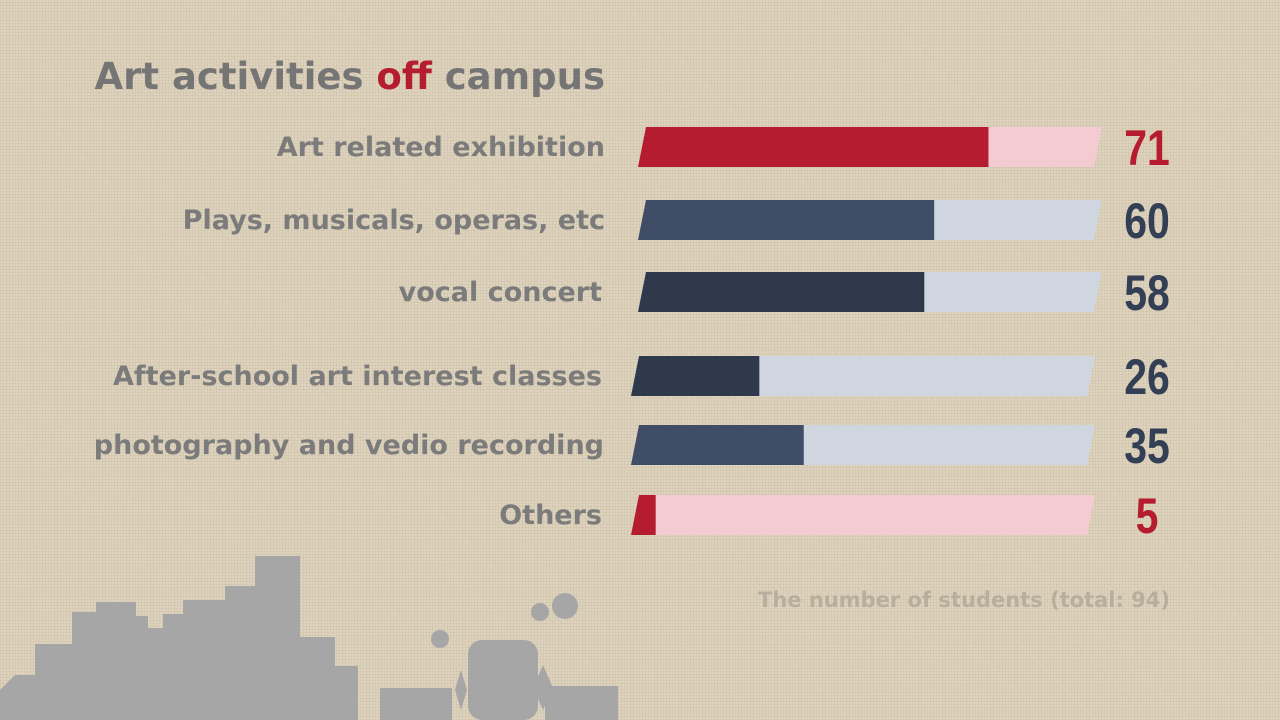 The width and height of the screenshot is (1280, 720). I want to click on chart-caption: The number of students (total: 94), so click(964, 600).